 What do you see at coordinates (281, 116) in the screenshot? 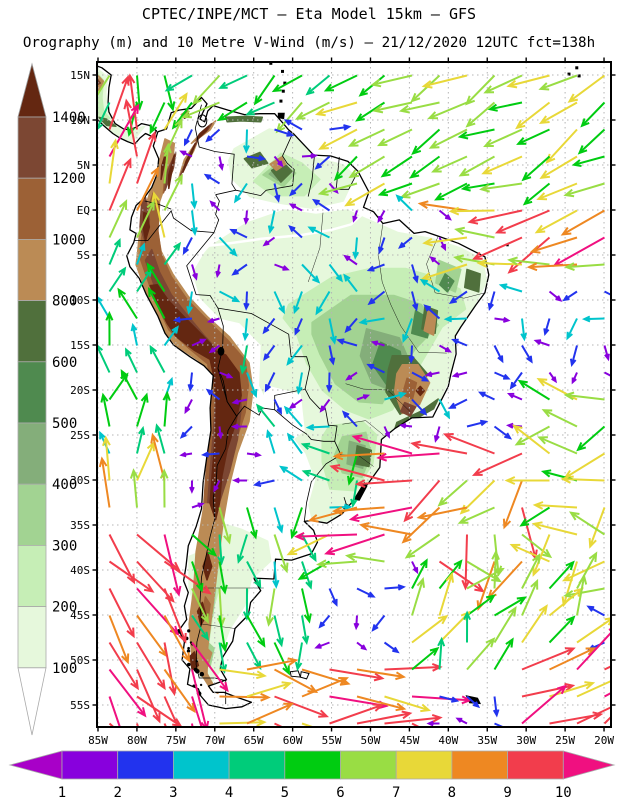
I see `trinidad-island` at bounding box center [281, 116].